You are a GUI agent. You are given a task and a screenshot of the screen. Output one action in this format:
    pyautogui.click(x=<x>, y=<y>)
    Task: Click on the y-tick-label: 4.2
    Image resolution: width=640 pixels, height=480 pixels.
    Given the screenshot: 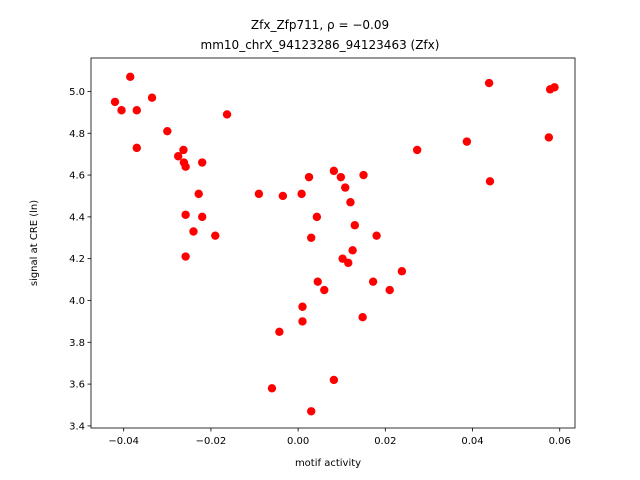 What is the action you would take?
    pyautogui.click(x=77, y=259)
    